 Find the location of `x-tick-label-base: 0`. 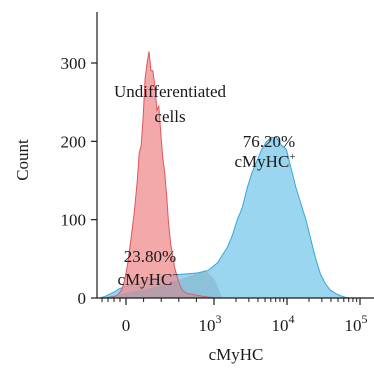

x-tick-label-base: 0 is located at coordinates (126, 325).